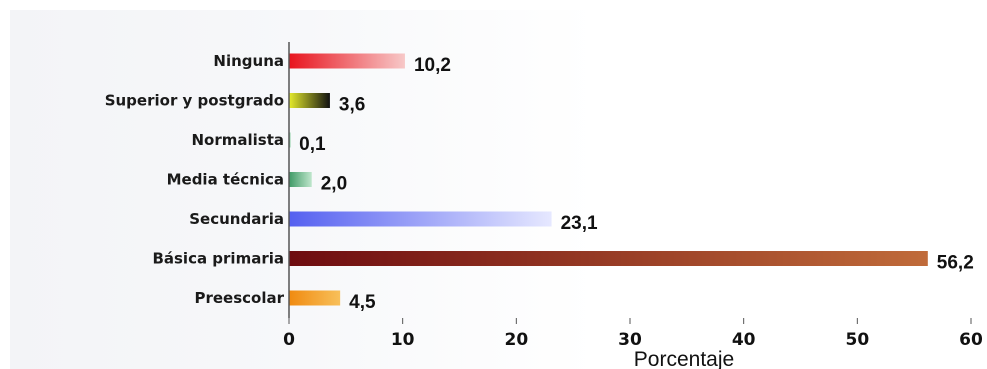  I want to click on bar-media-tecnica, so click(300, 179).